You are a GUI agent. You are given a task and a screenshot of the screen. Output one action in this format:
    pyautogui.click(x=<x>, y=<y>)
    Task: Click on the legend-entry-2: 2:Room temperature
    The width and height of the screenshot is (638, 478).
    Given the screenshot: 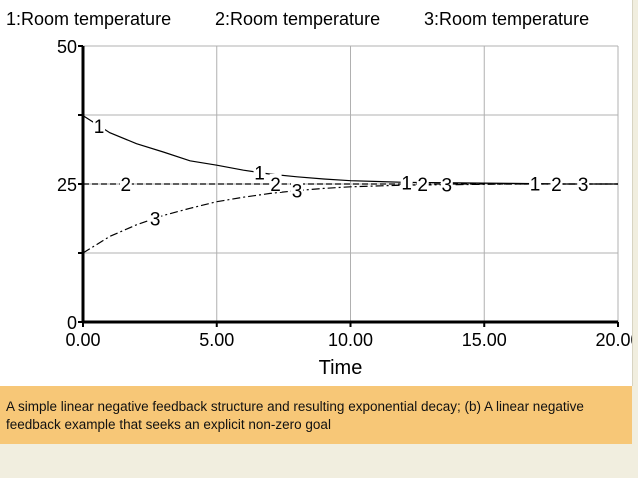 What is the action you would take?
    pyautogui.click(x=297, y=19)
    